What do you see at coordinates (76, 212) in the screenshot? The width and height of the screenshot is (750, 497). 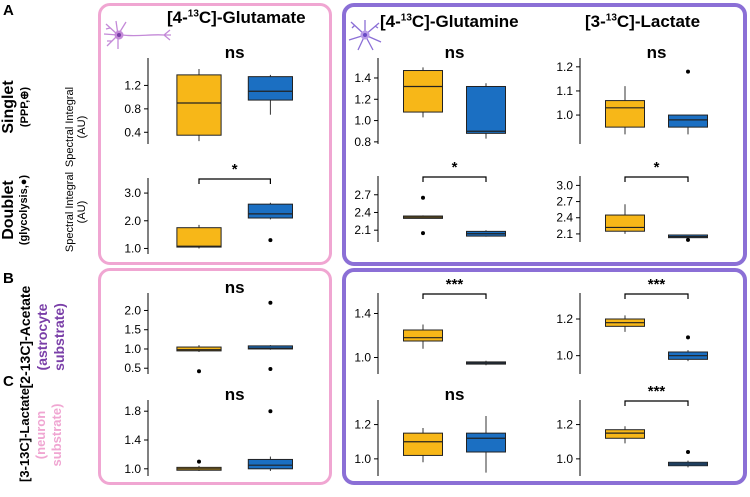 I see `unit-label-doublet: Spectral Integral (AU)` at bounding box center [76, 212].